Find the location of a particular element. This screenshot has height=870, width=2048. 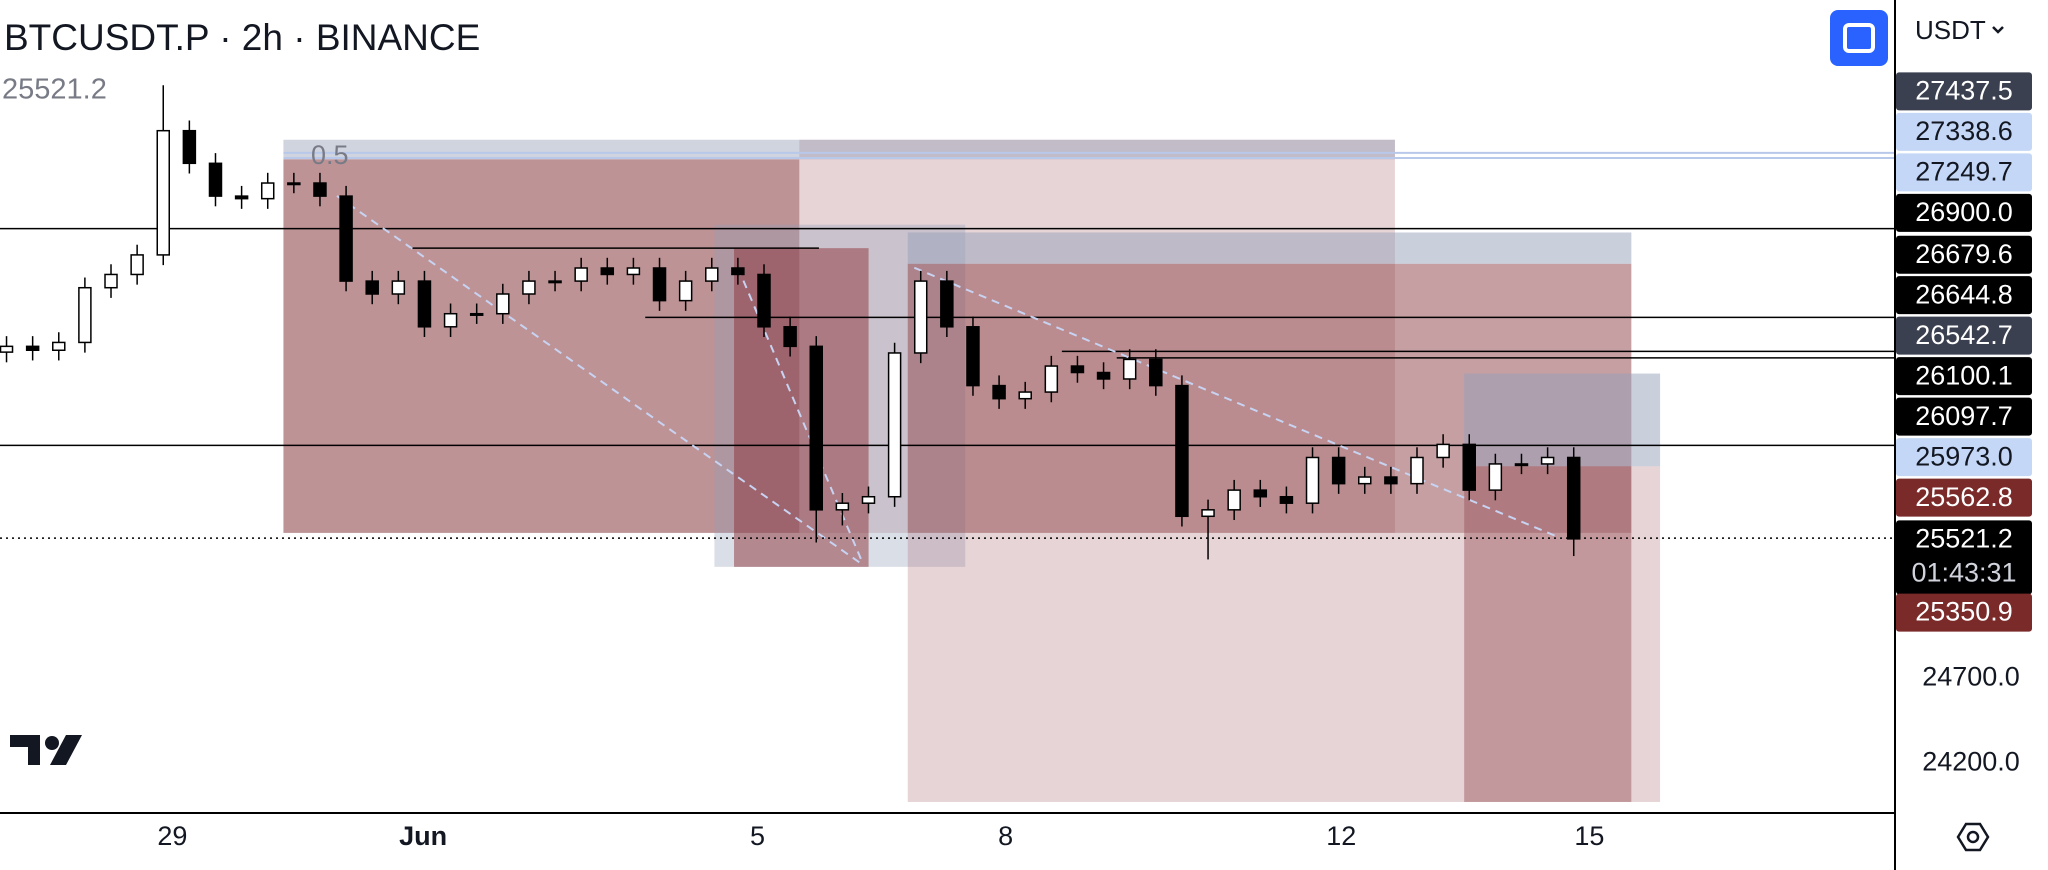

tradingview-logo is located at coordinates (46, 750).